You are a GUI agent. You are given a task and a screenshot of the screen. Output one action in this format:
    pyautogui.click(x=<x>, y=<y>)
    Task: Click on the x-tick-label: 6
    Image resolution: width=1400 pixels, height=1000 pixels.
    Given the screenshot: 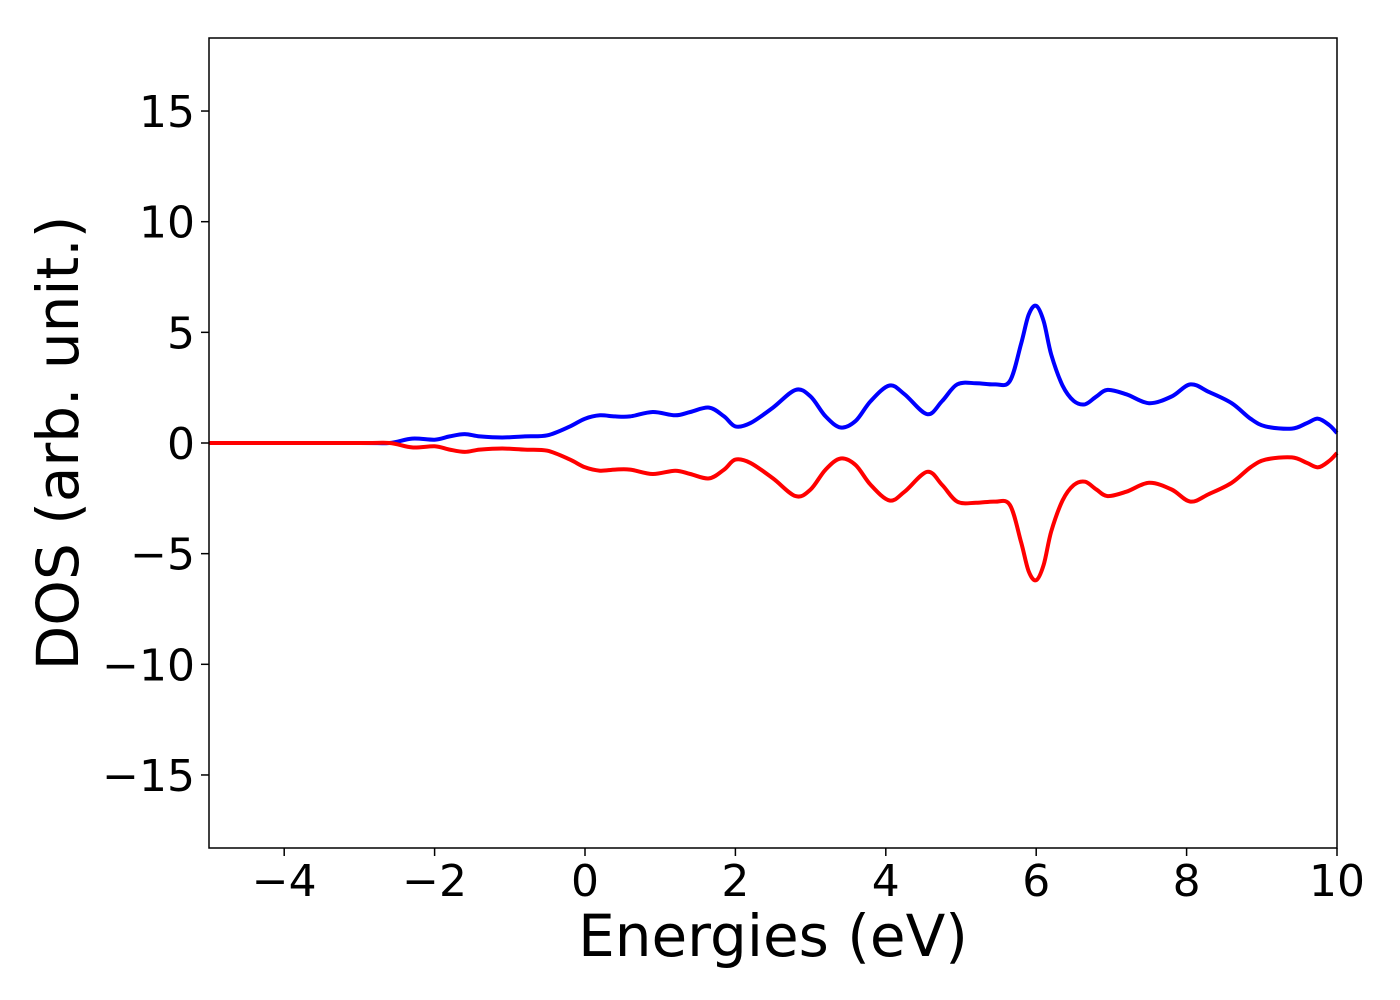 What is the action you would take?
    pyautogui.click(x=1036, y=881)
    